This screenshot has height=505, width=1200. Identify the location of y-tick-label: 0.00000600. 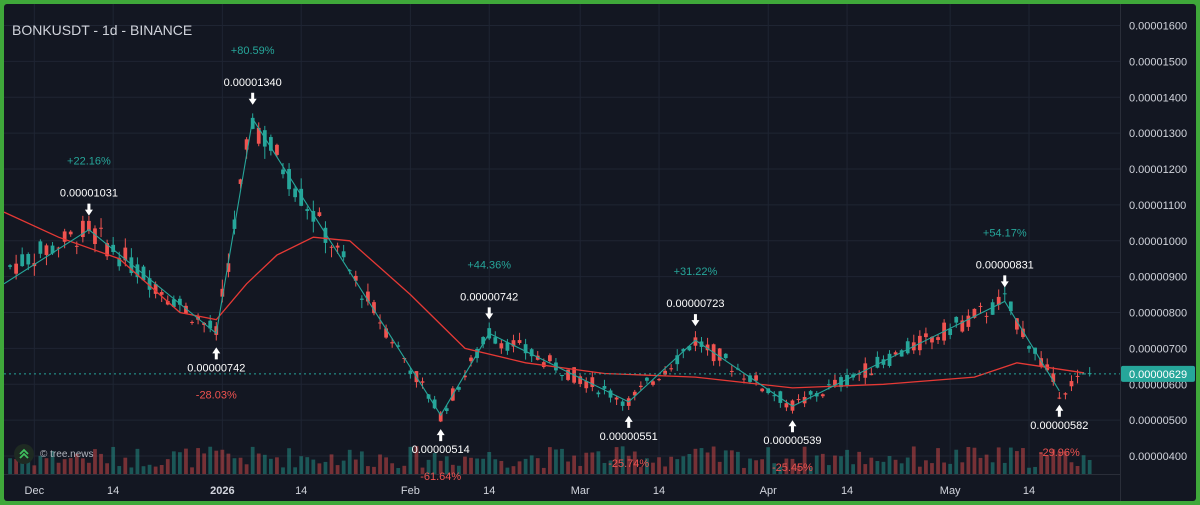
(1158, 385).